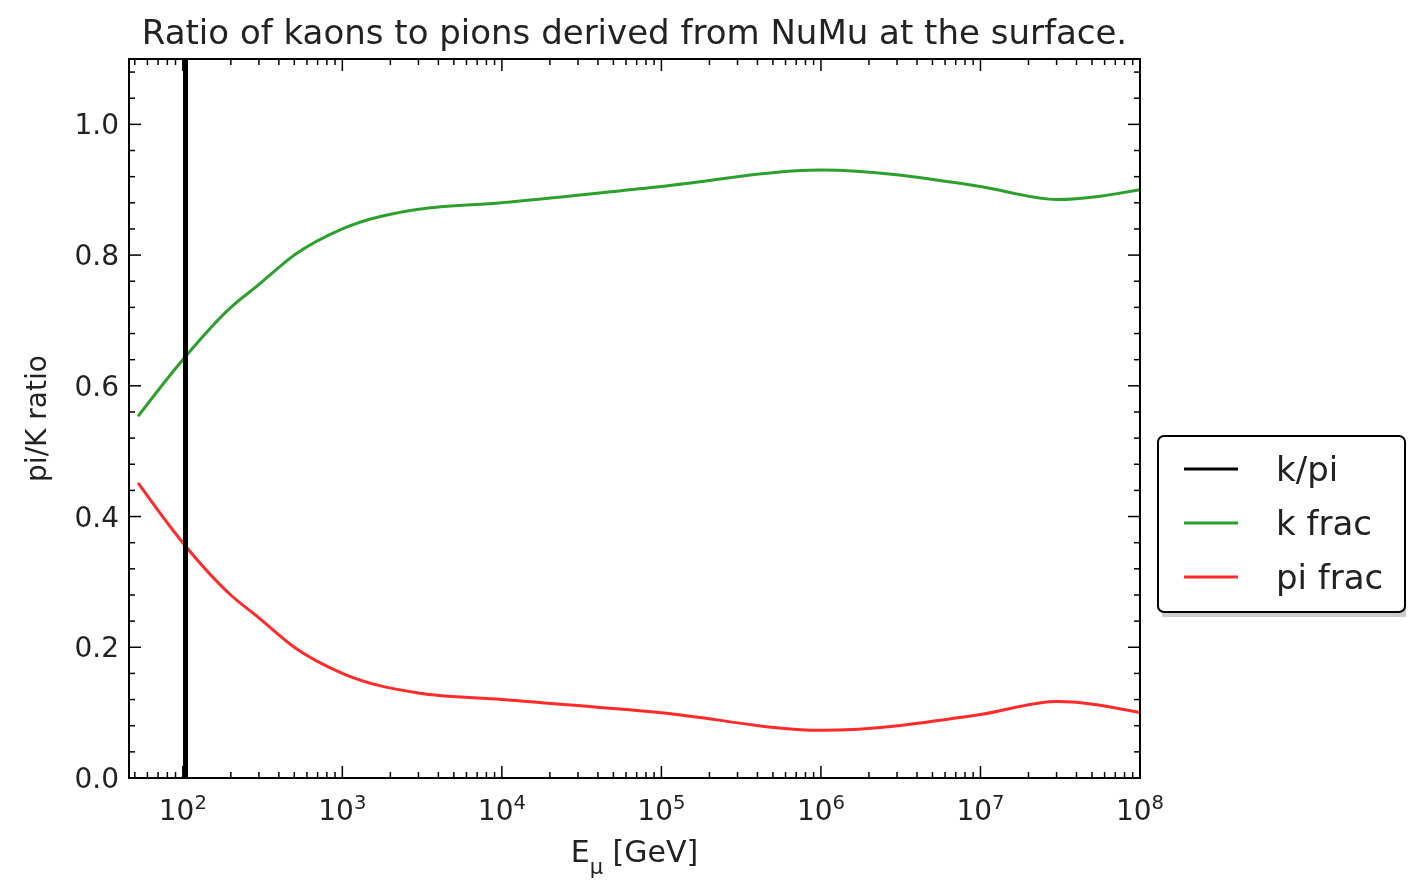 The height and width of the screenshot is (886, 1408). I want to click on y-axis-title: pi/K ratio, so click(36, 418).